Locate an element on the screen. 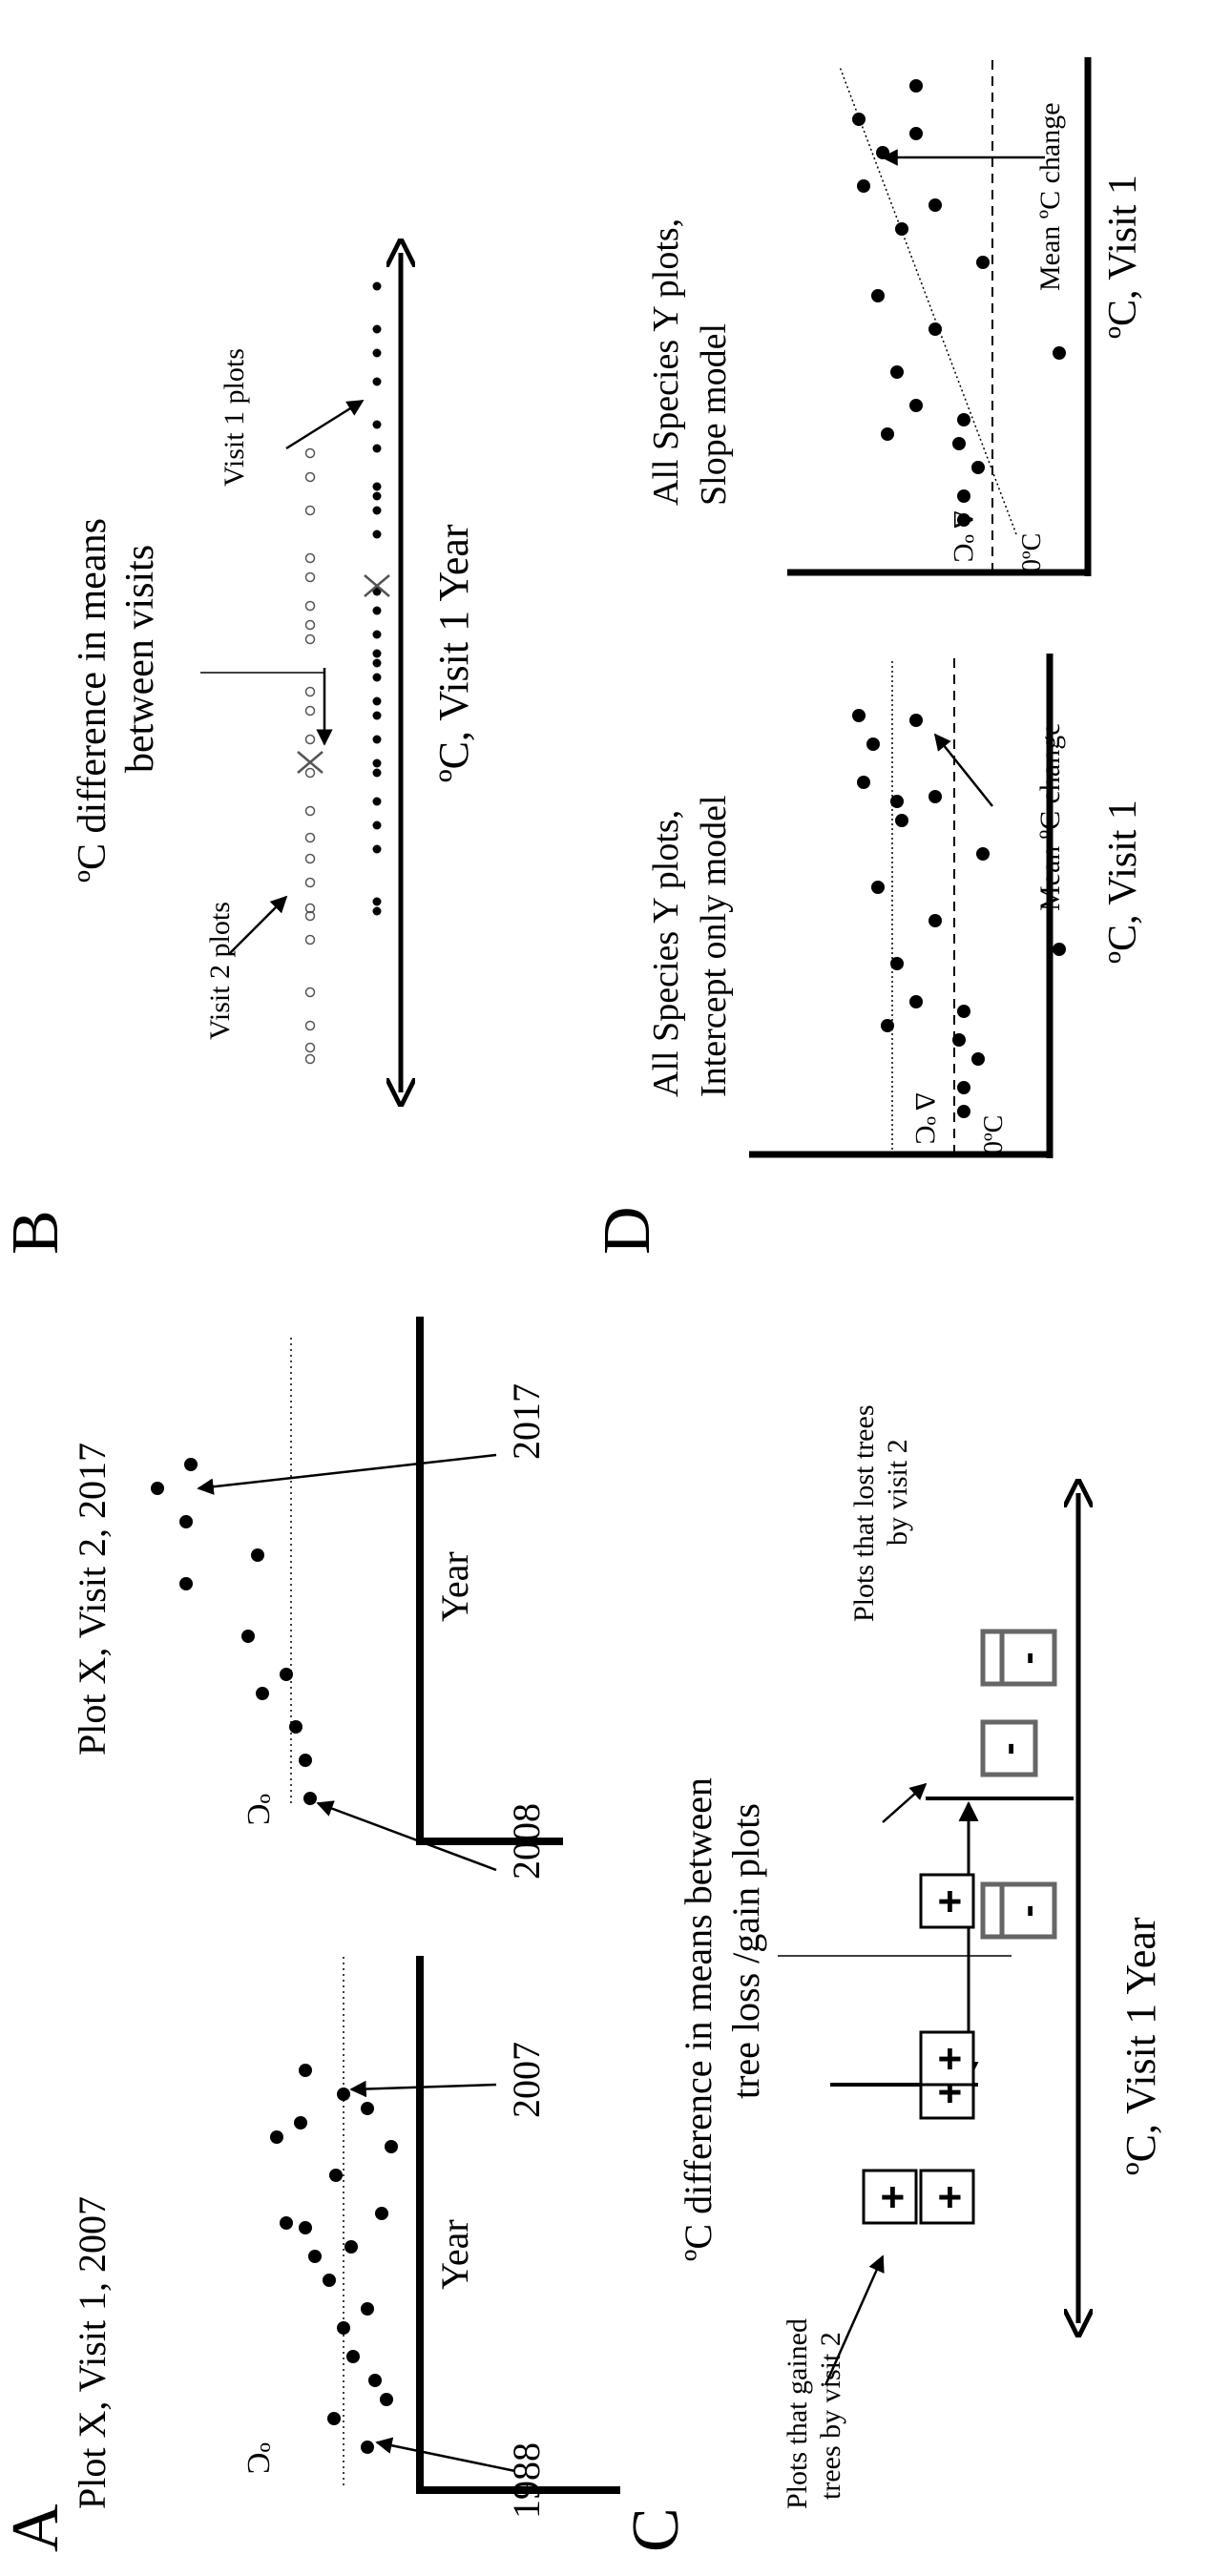 Image resolution: width=1231 pixels, height=2576 pixels. intercept-title-line1: All Species Y plots, is located at coordinates (666, 953).